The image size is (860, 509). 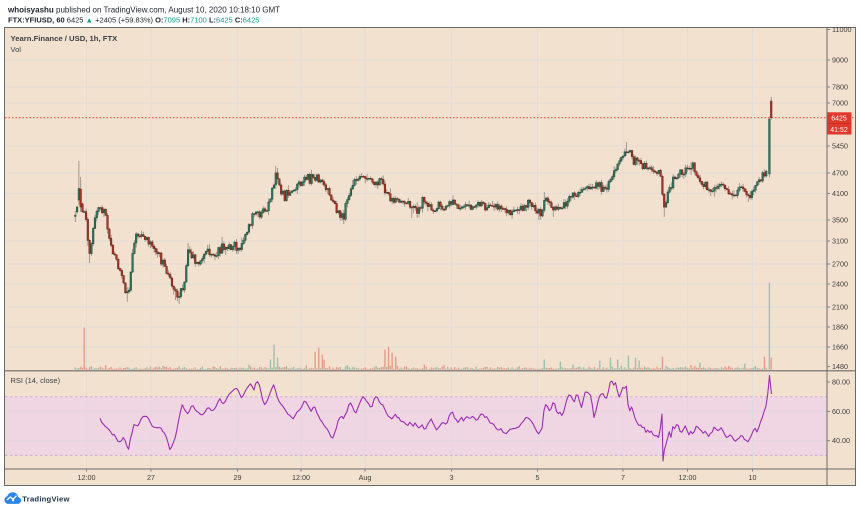 What do you see at coordinates (45, 498) in the screenshot?
I see `svg-text: TradingView` at bounding box center [45, 498].